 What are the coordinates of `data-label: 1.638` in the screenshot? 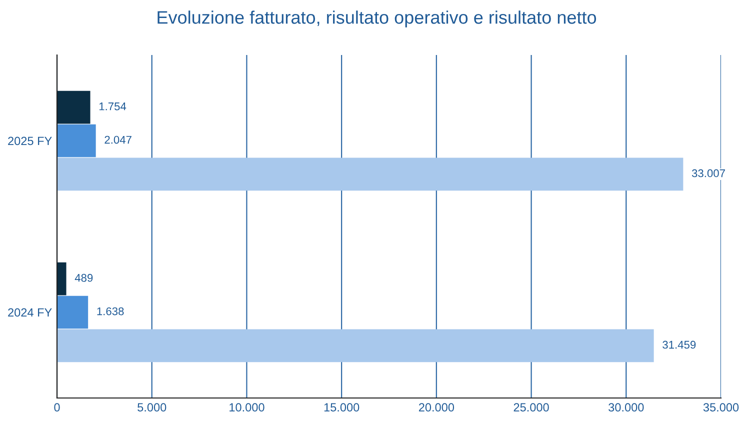 It's located at (110, 311).